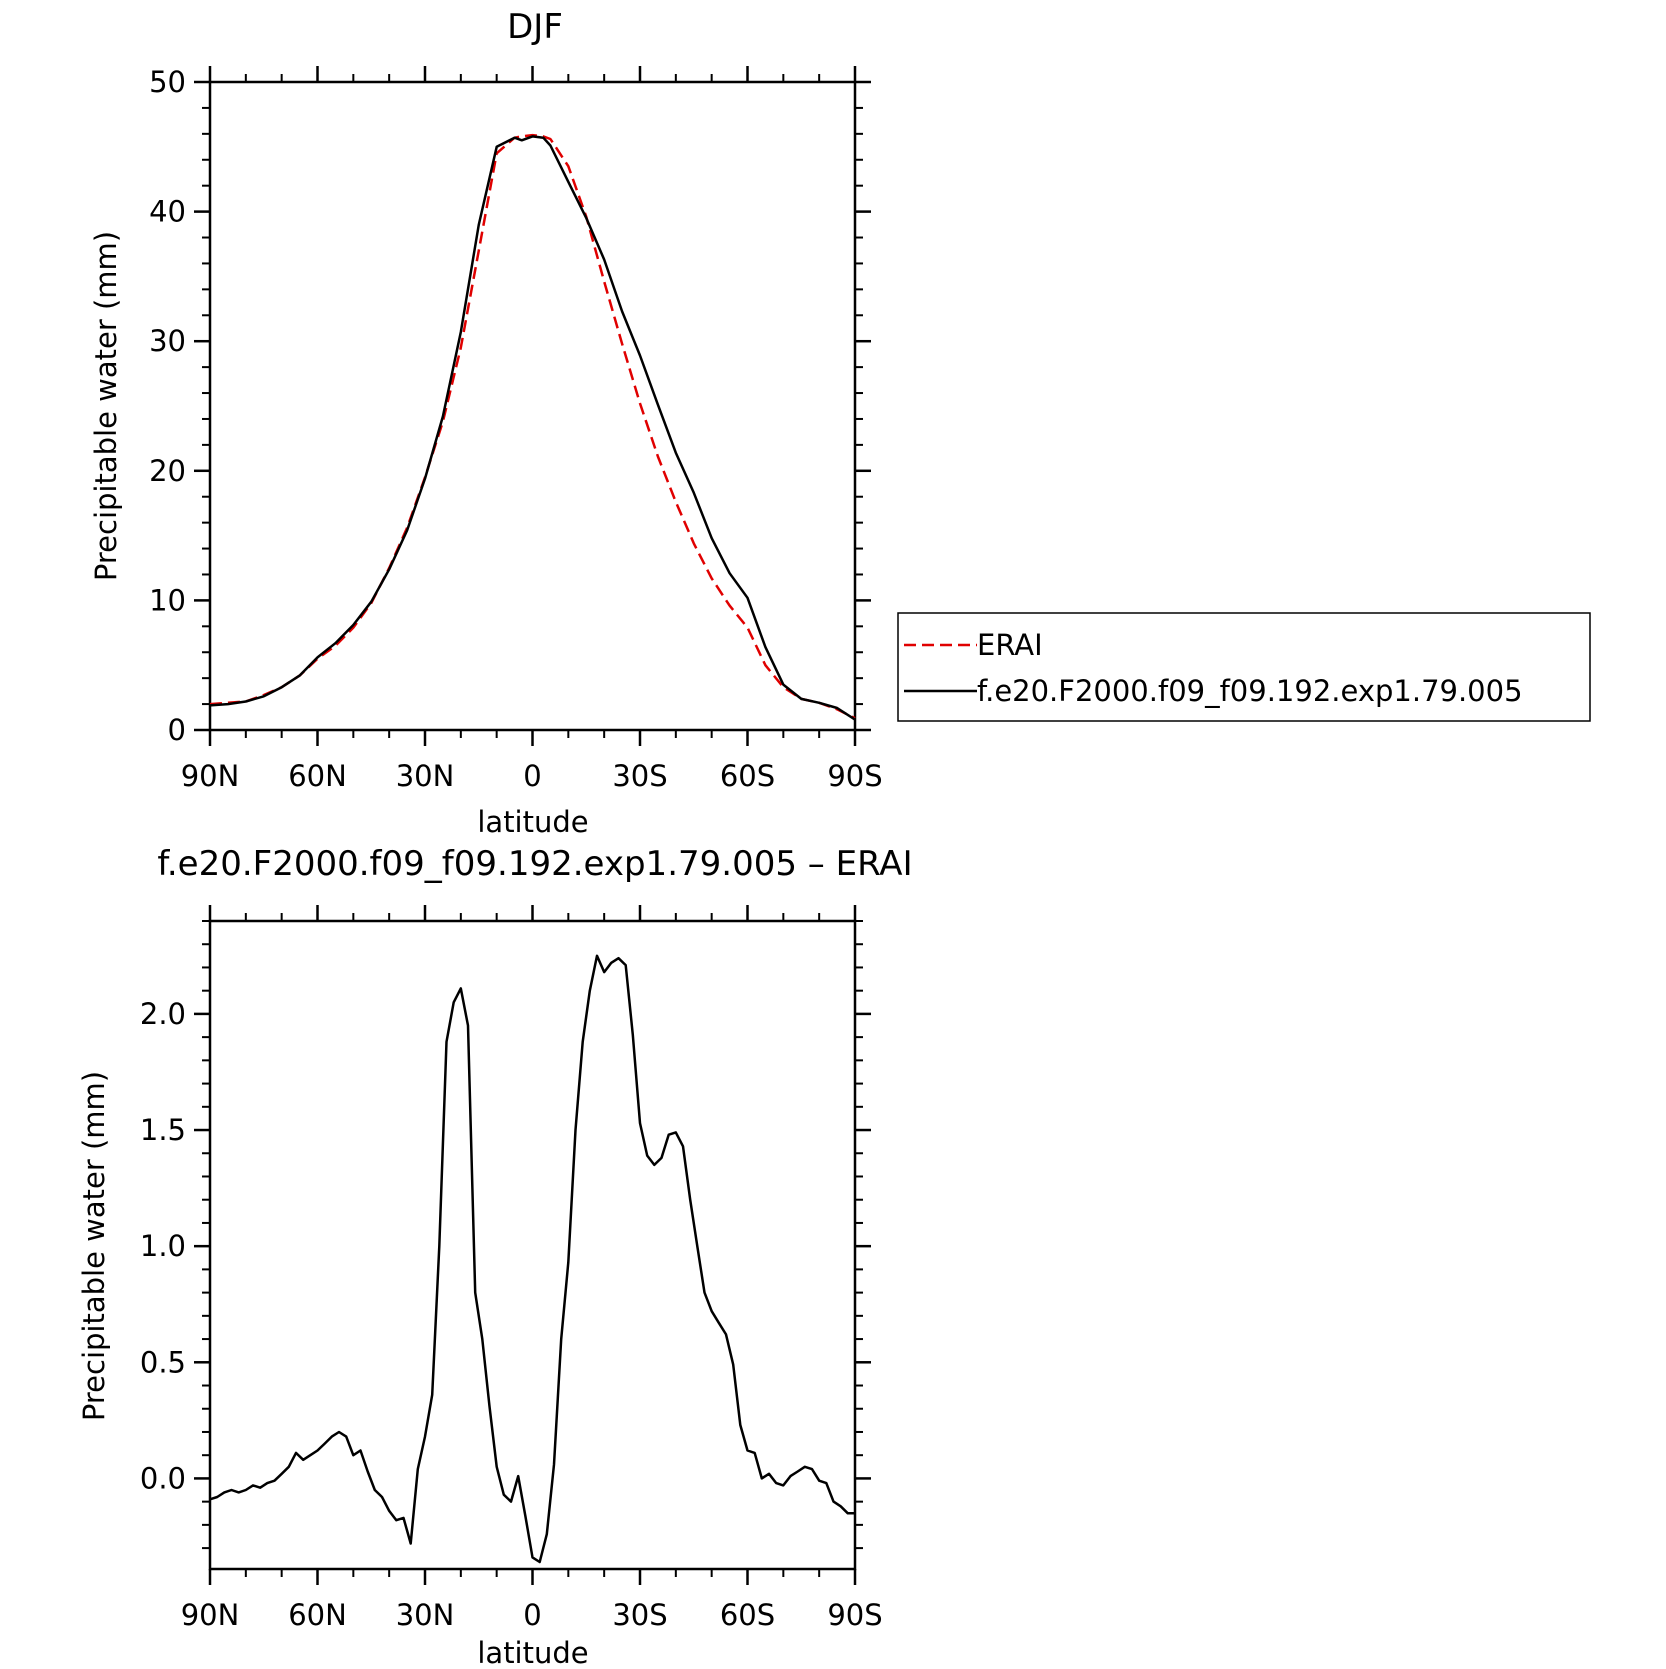 This screenshot has height=1669, width=1666. What do you see at coordinates (532, 822) in the screenshot?
I see `top-x-axis-label: latitude` at bounding box center [532, 822].